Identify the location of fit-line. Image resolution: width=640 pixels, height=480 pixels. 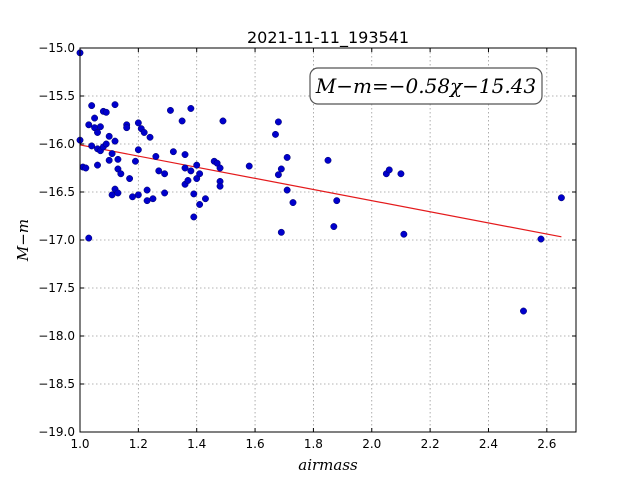
(320, 191).